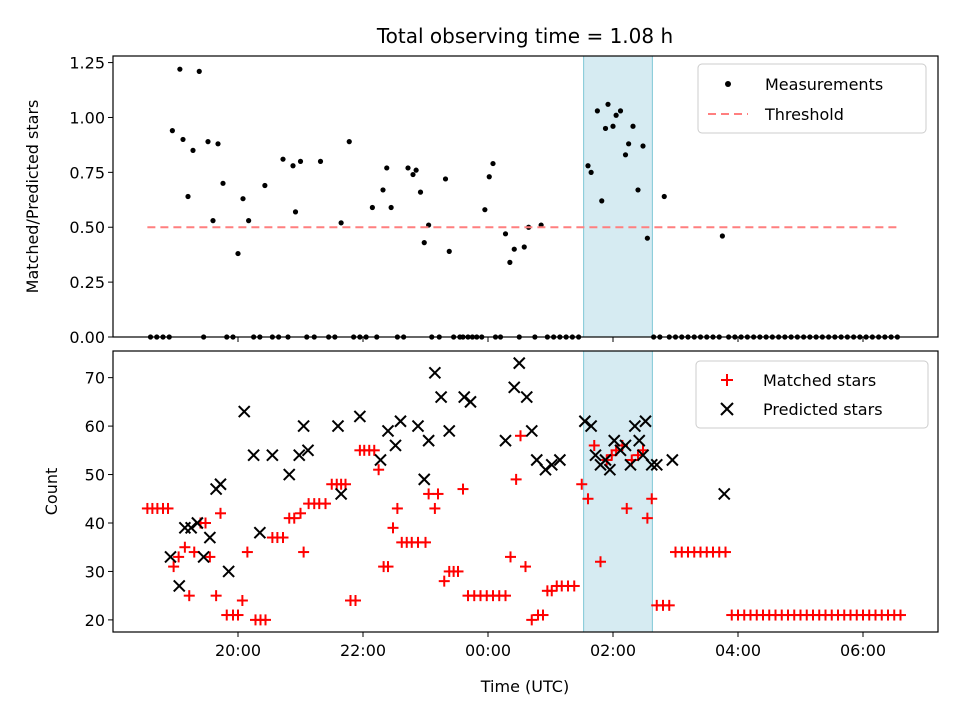 This screenshot has width=960, height=720. Describe the element at coordinates (812, 394) in the screenshot. I see `legend-bottom-box` at that location.